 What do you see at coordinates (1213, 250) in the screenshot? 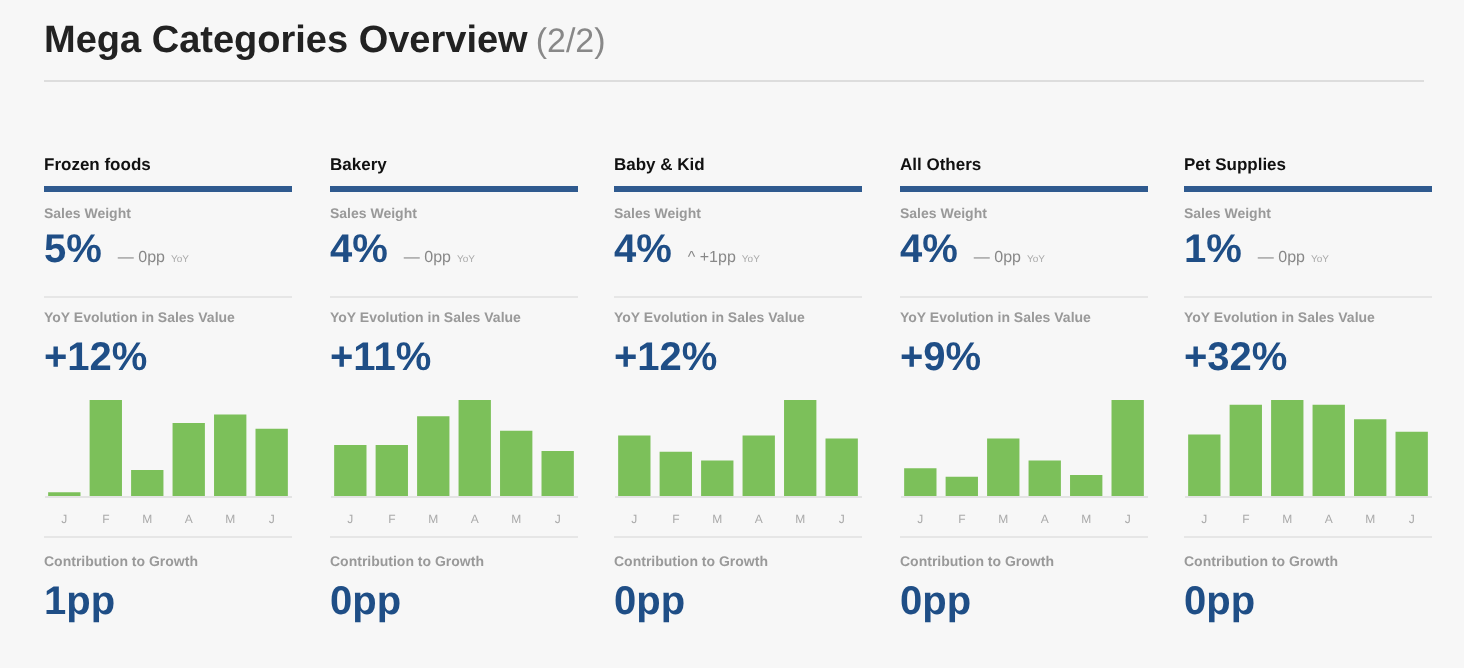
I see `text: 1%` at bounding box center [1213, 250].